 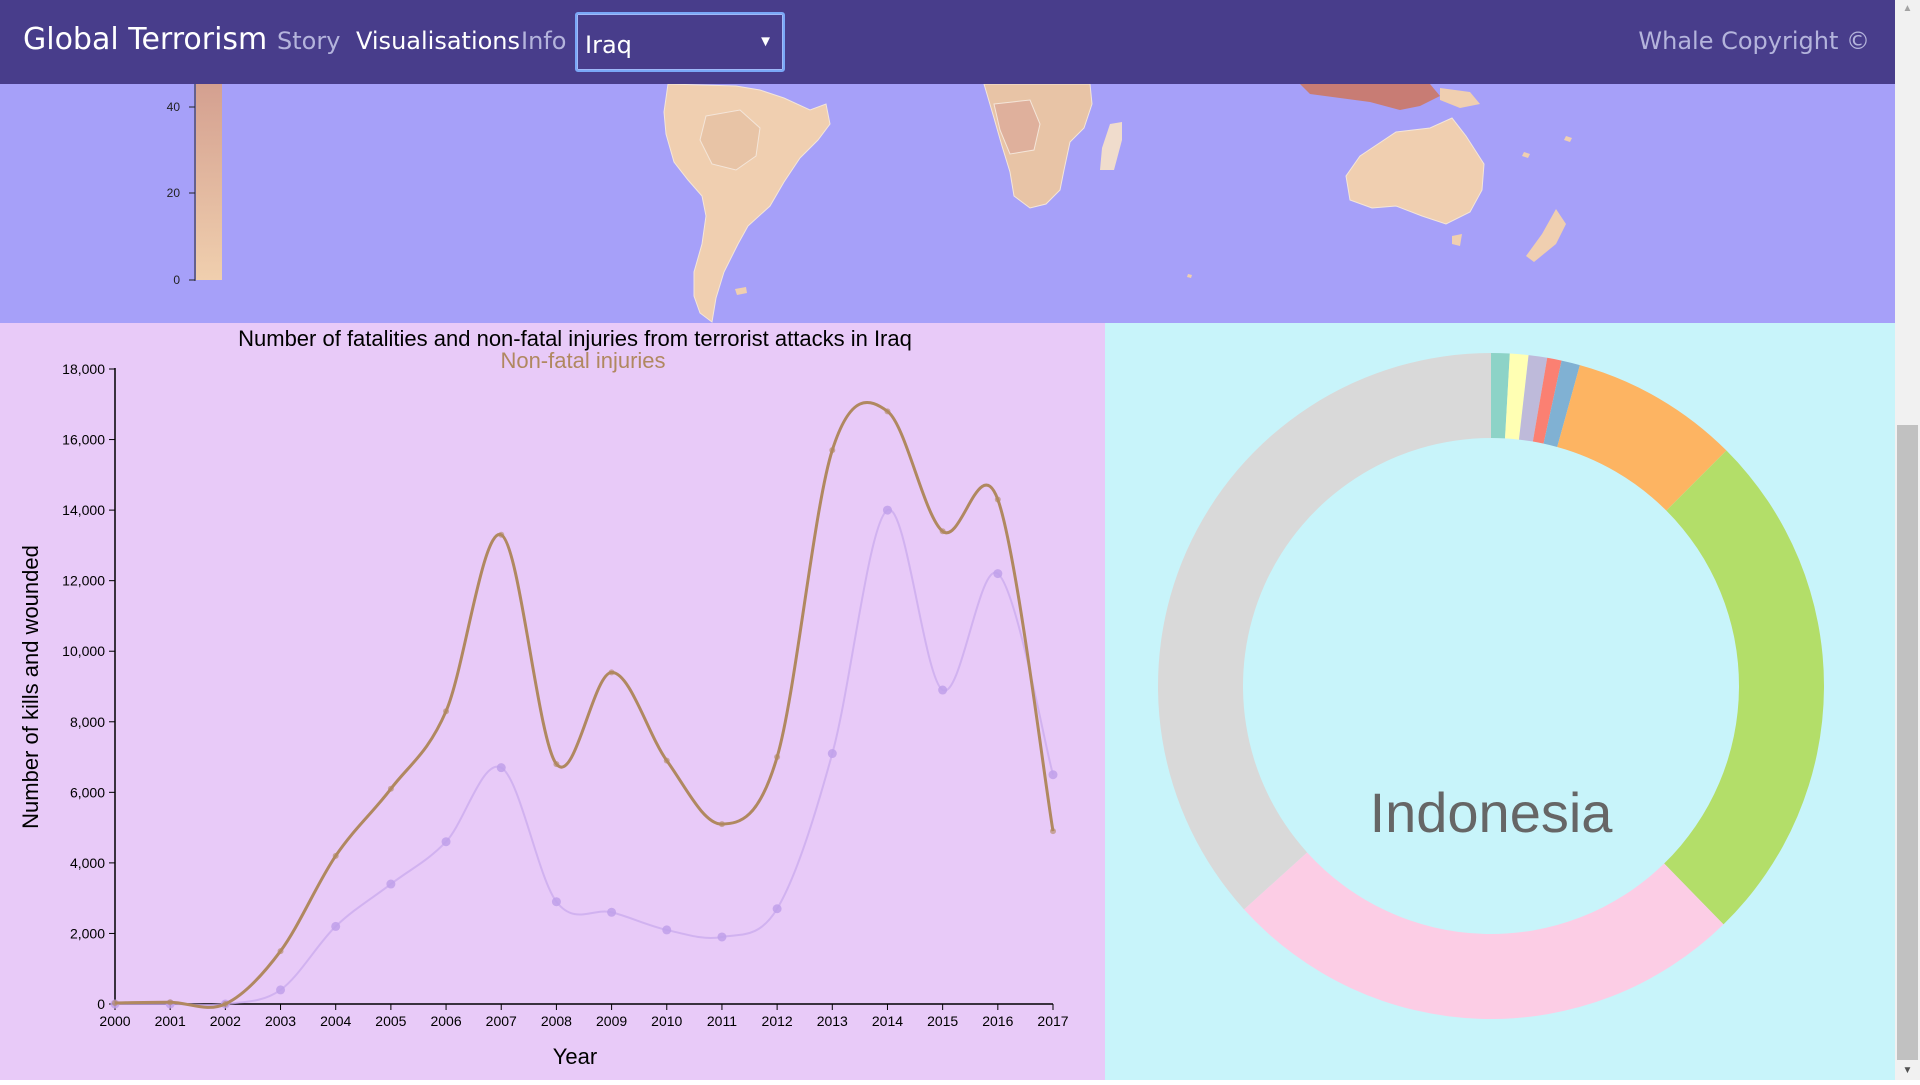 What do you see at coordinates (309, 41) in the screenshot?
I see `nav-link-story: Story` at bounding box center [309, 41].